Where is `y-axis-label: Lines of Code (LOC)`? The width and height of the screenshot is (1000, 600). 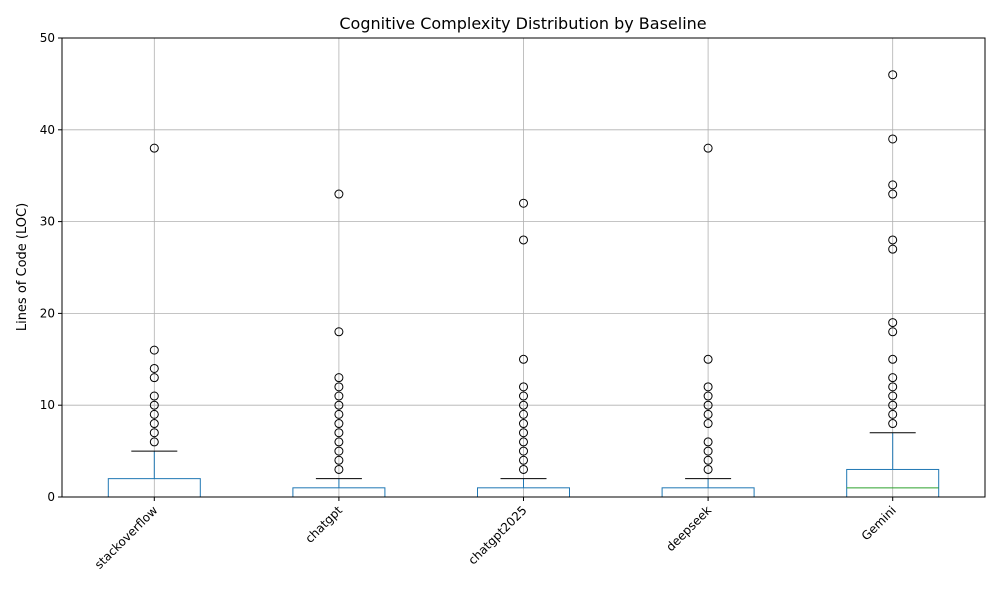
y-axis-label: Lines of Code (LOC) is located at coordinates (22, 267).